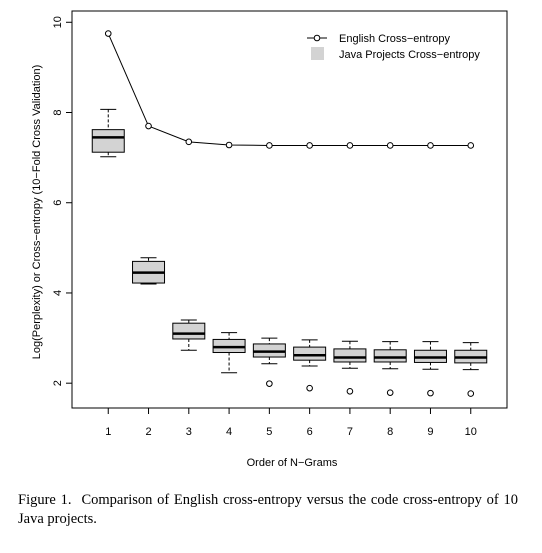 This screenshot has height=553, width=542. What do you see at coordinates (229, 432) in the screenshot?
I see `x-tick-label-4: 4` at bounding box center [229, 432].